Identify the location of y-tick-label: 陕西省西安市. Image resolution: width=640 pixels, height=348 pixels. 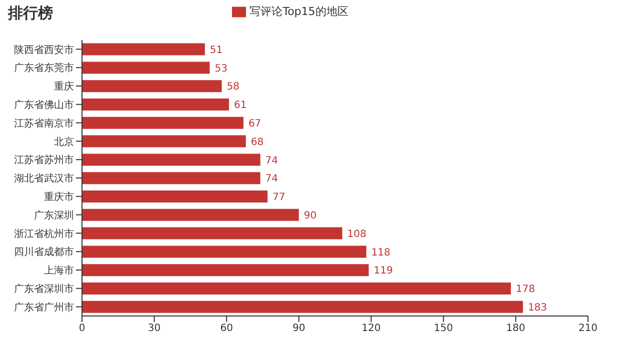
(44, 50).